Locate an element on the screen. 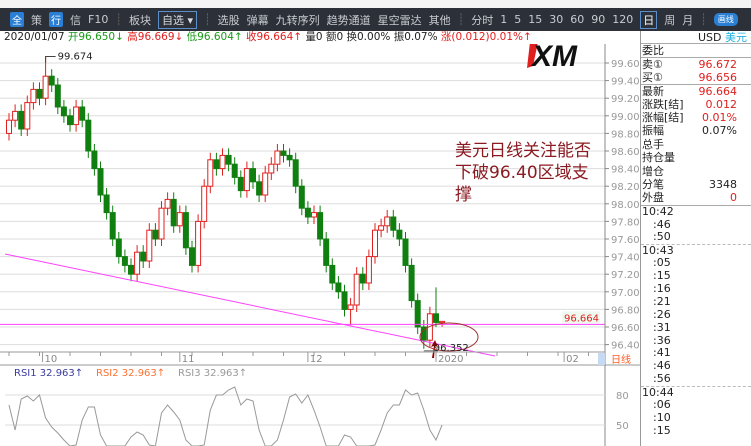 This screenshot has width=751, height=446. quote-label: 外盘 is located at coordinates (653, 198).